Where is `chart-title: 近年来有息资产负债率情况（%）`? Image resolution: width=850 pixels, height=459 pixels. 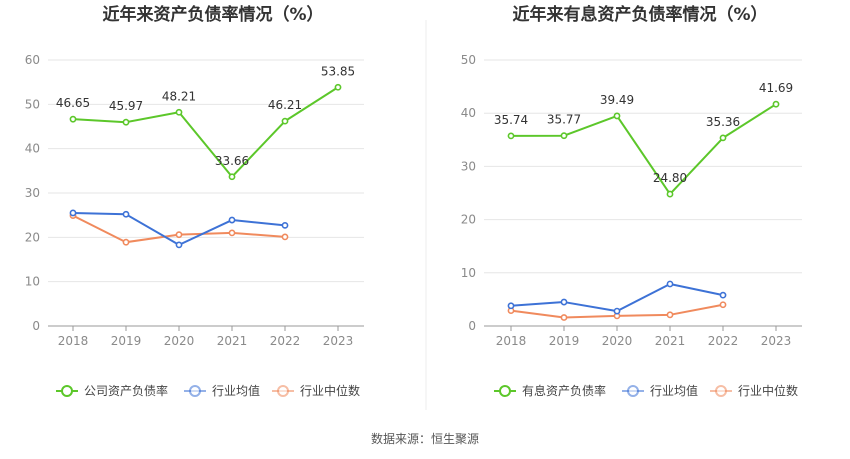
chart-title: 近年来有息资产负债率情况（%） is located at coordinates (639, 14).